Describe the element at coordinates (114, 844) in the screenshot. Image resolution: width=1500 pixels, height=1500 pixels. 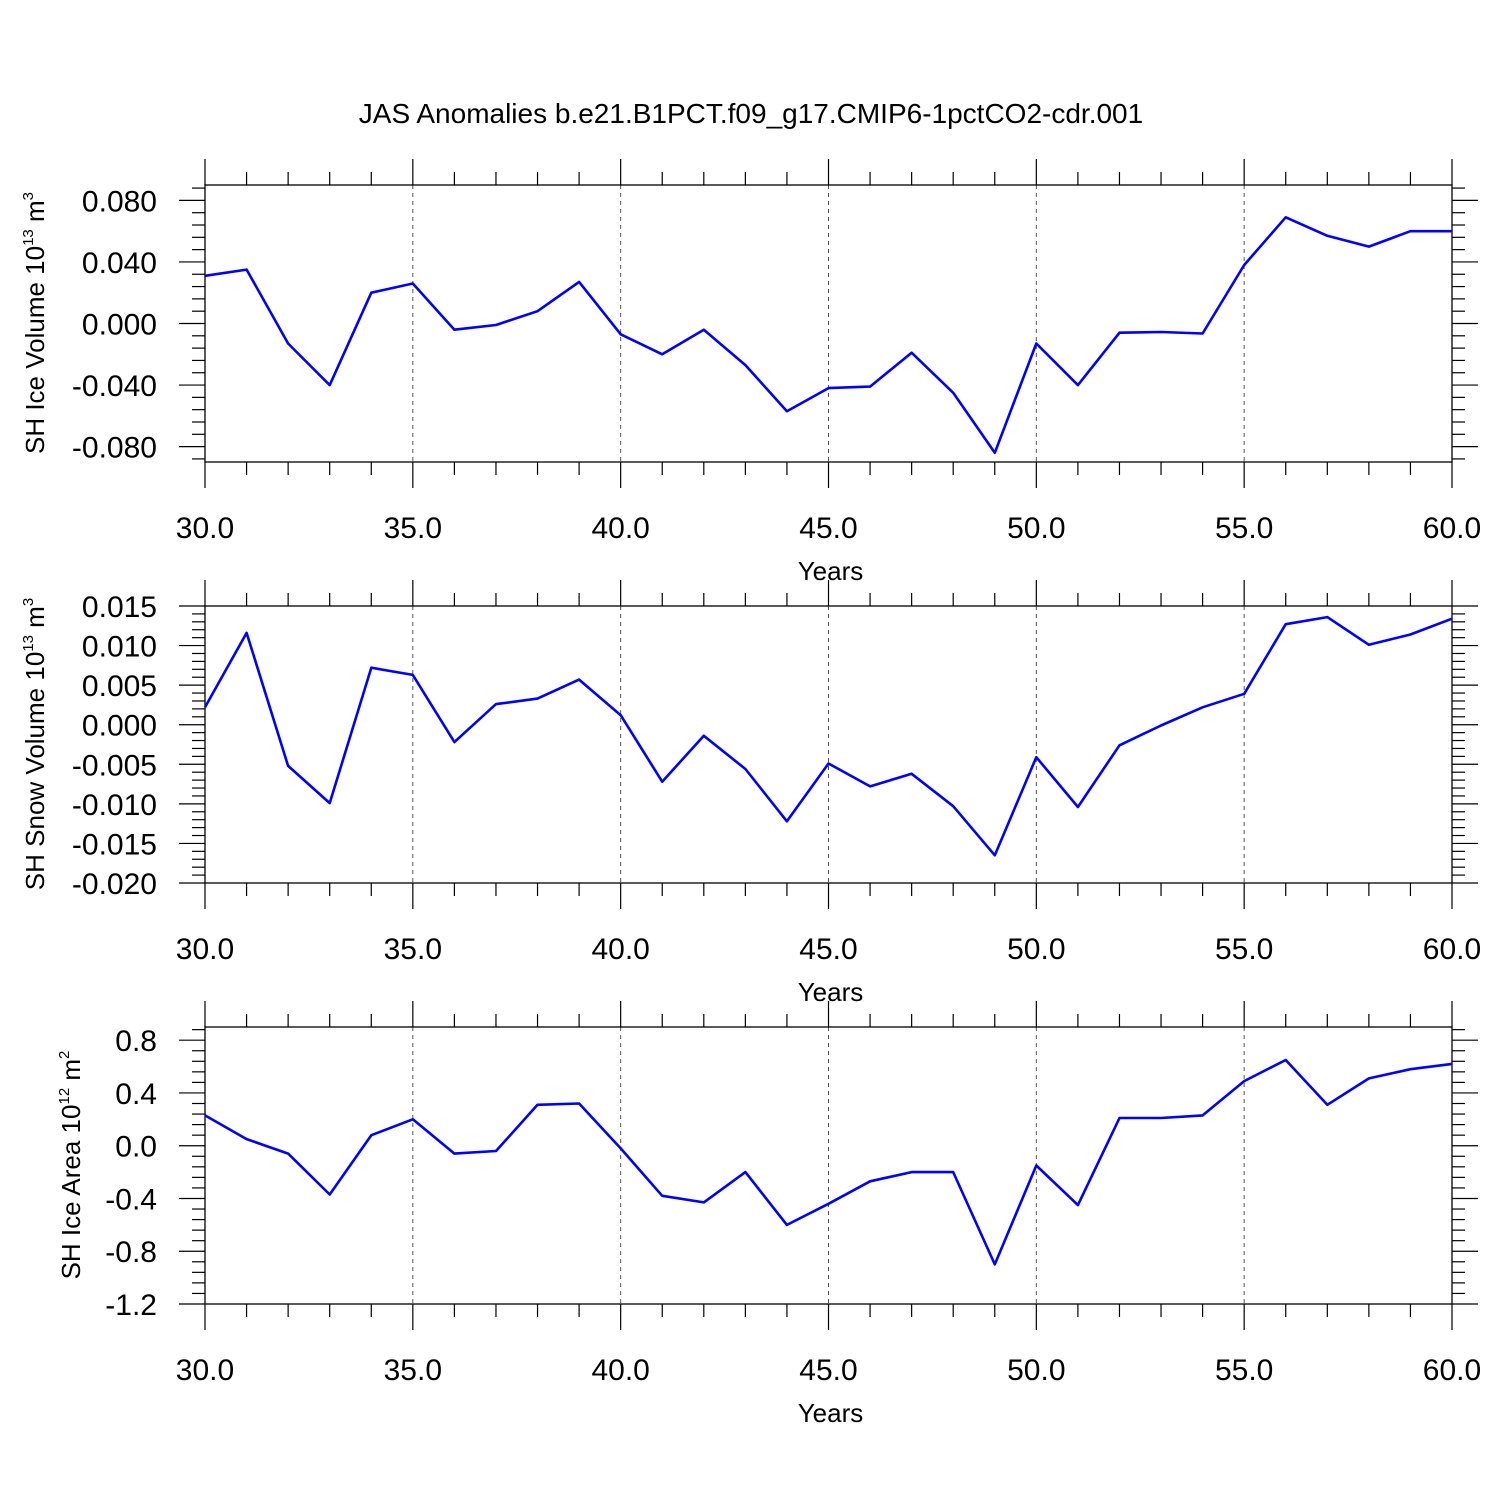
I see `y-tick-label: -0.015` at that location.